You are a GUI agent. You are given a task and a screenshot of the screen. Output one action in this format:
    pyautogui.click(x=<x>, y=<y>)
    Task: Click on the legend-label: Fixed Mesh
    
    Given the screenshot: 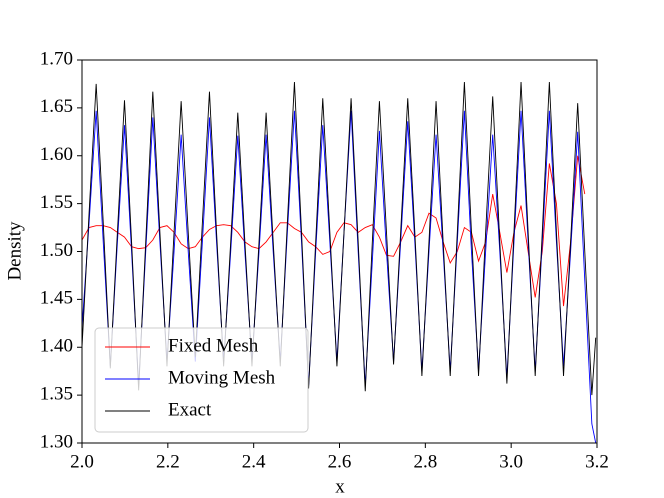 What is the action you would take?
    pyautogui.click(x=213, y=345)
    